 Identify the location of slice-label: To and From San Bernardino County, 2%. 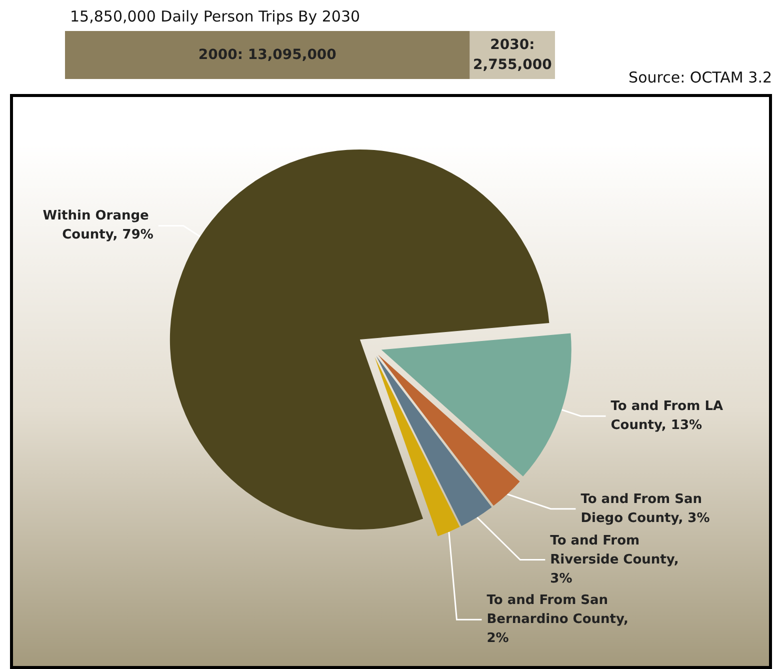
(559, 619).